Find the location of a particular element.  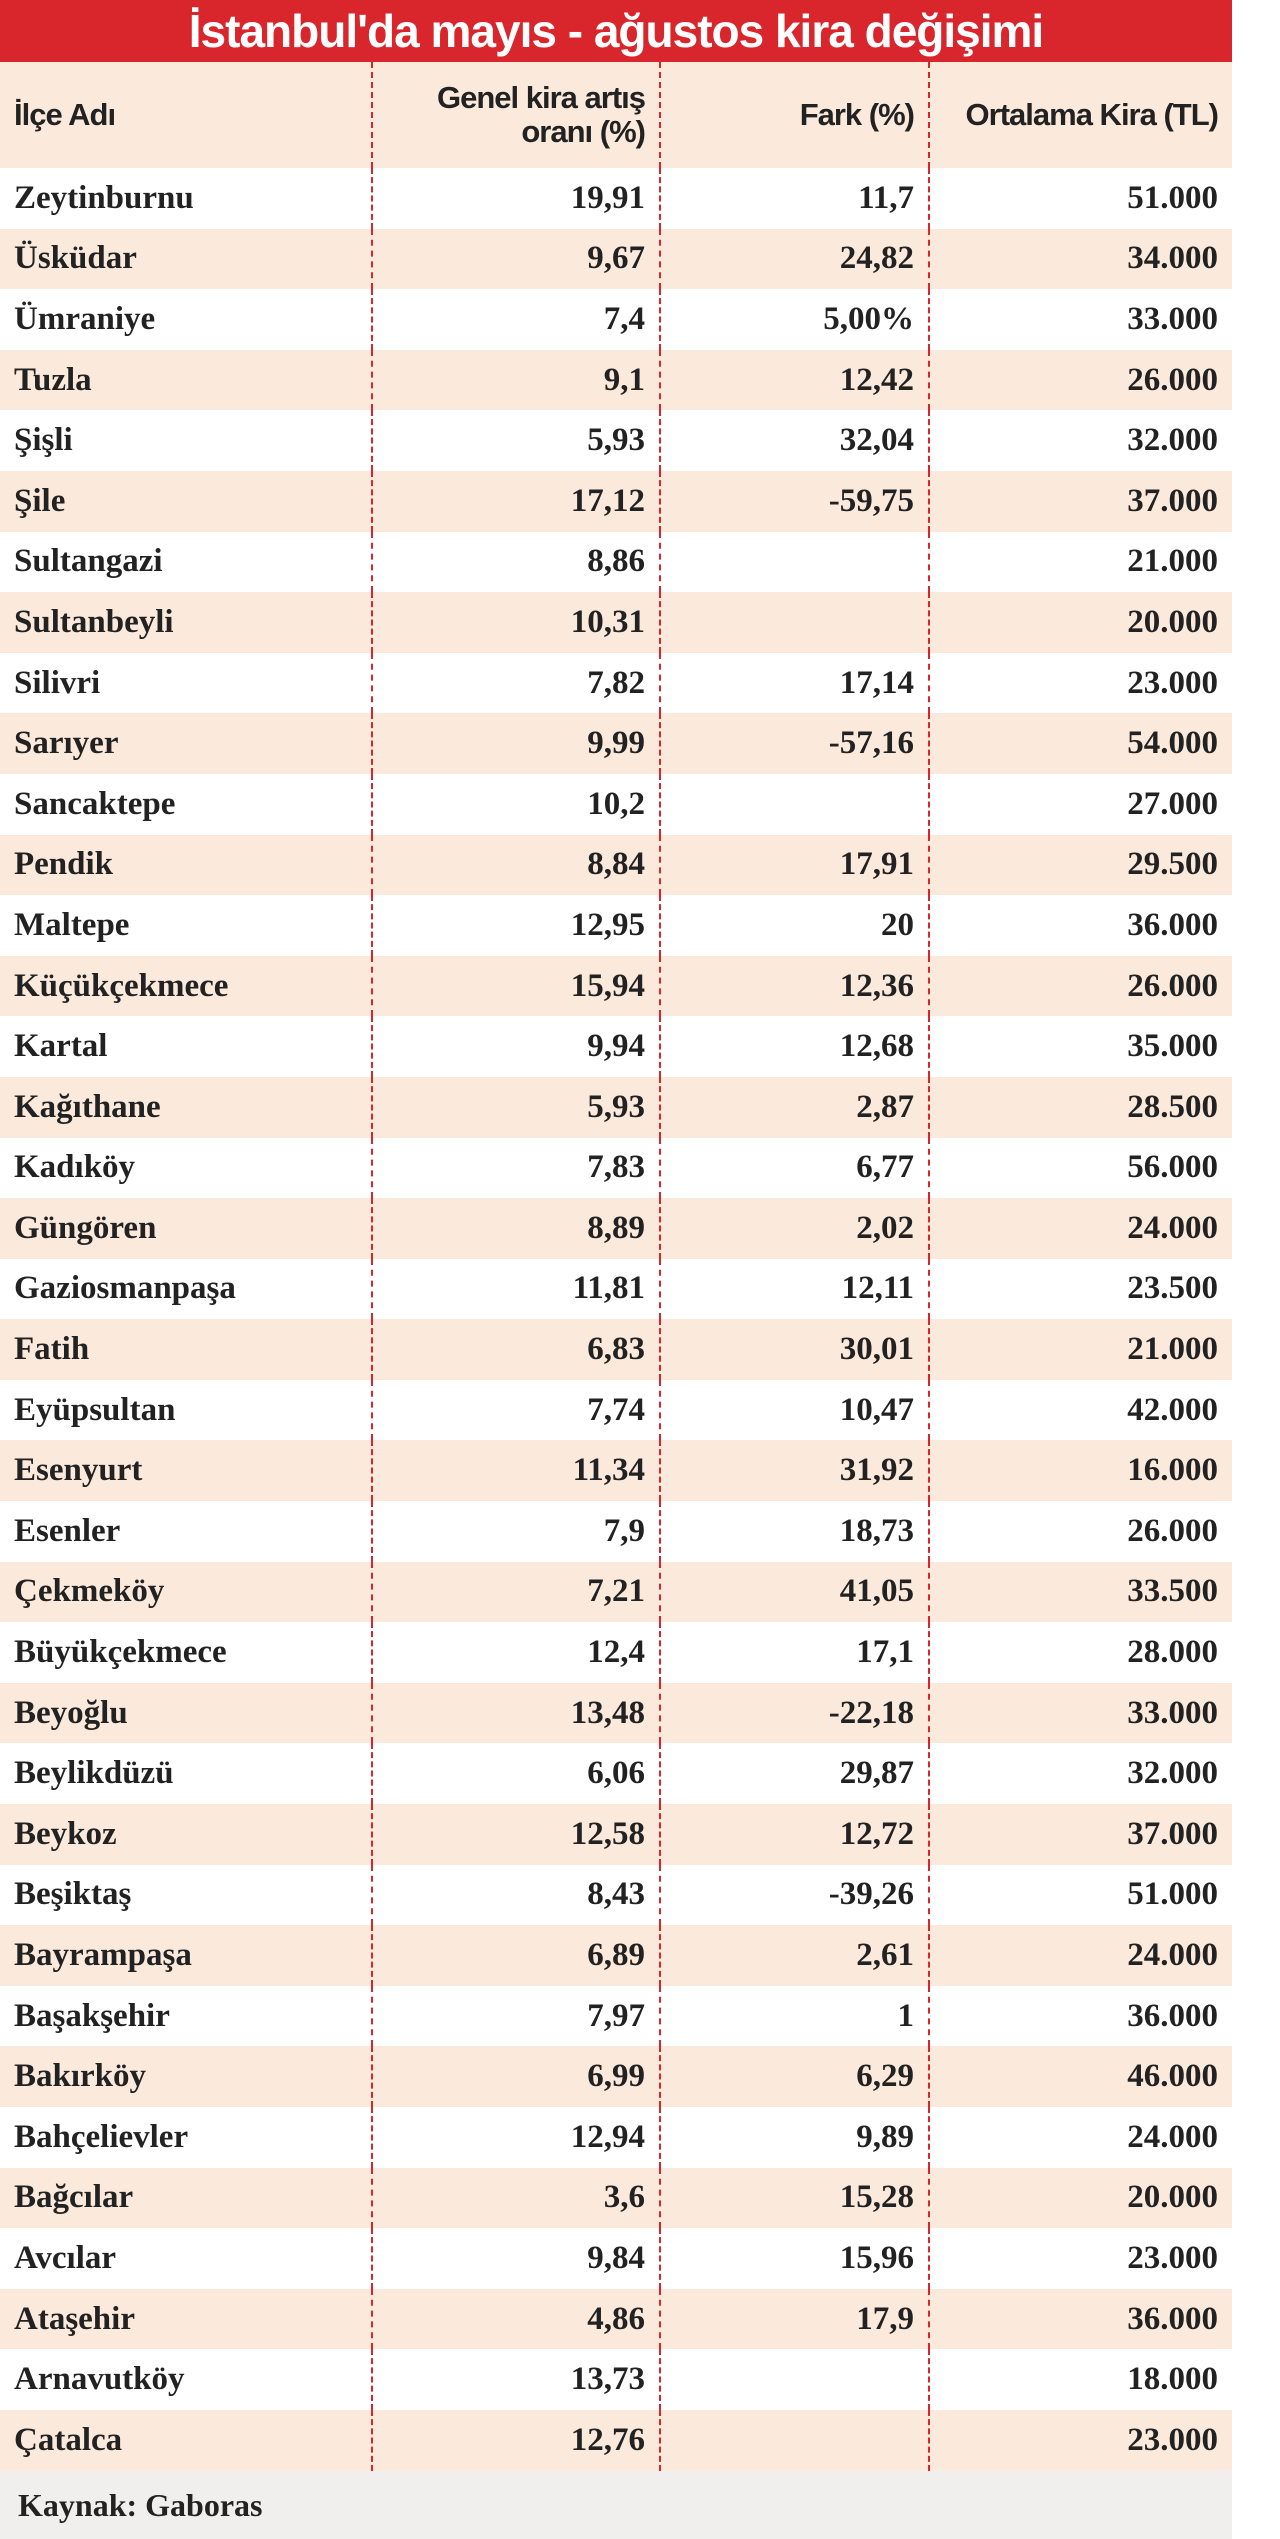

table-cell: 7,74 is located at coordinates (515, 1410).